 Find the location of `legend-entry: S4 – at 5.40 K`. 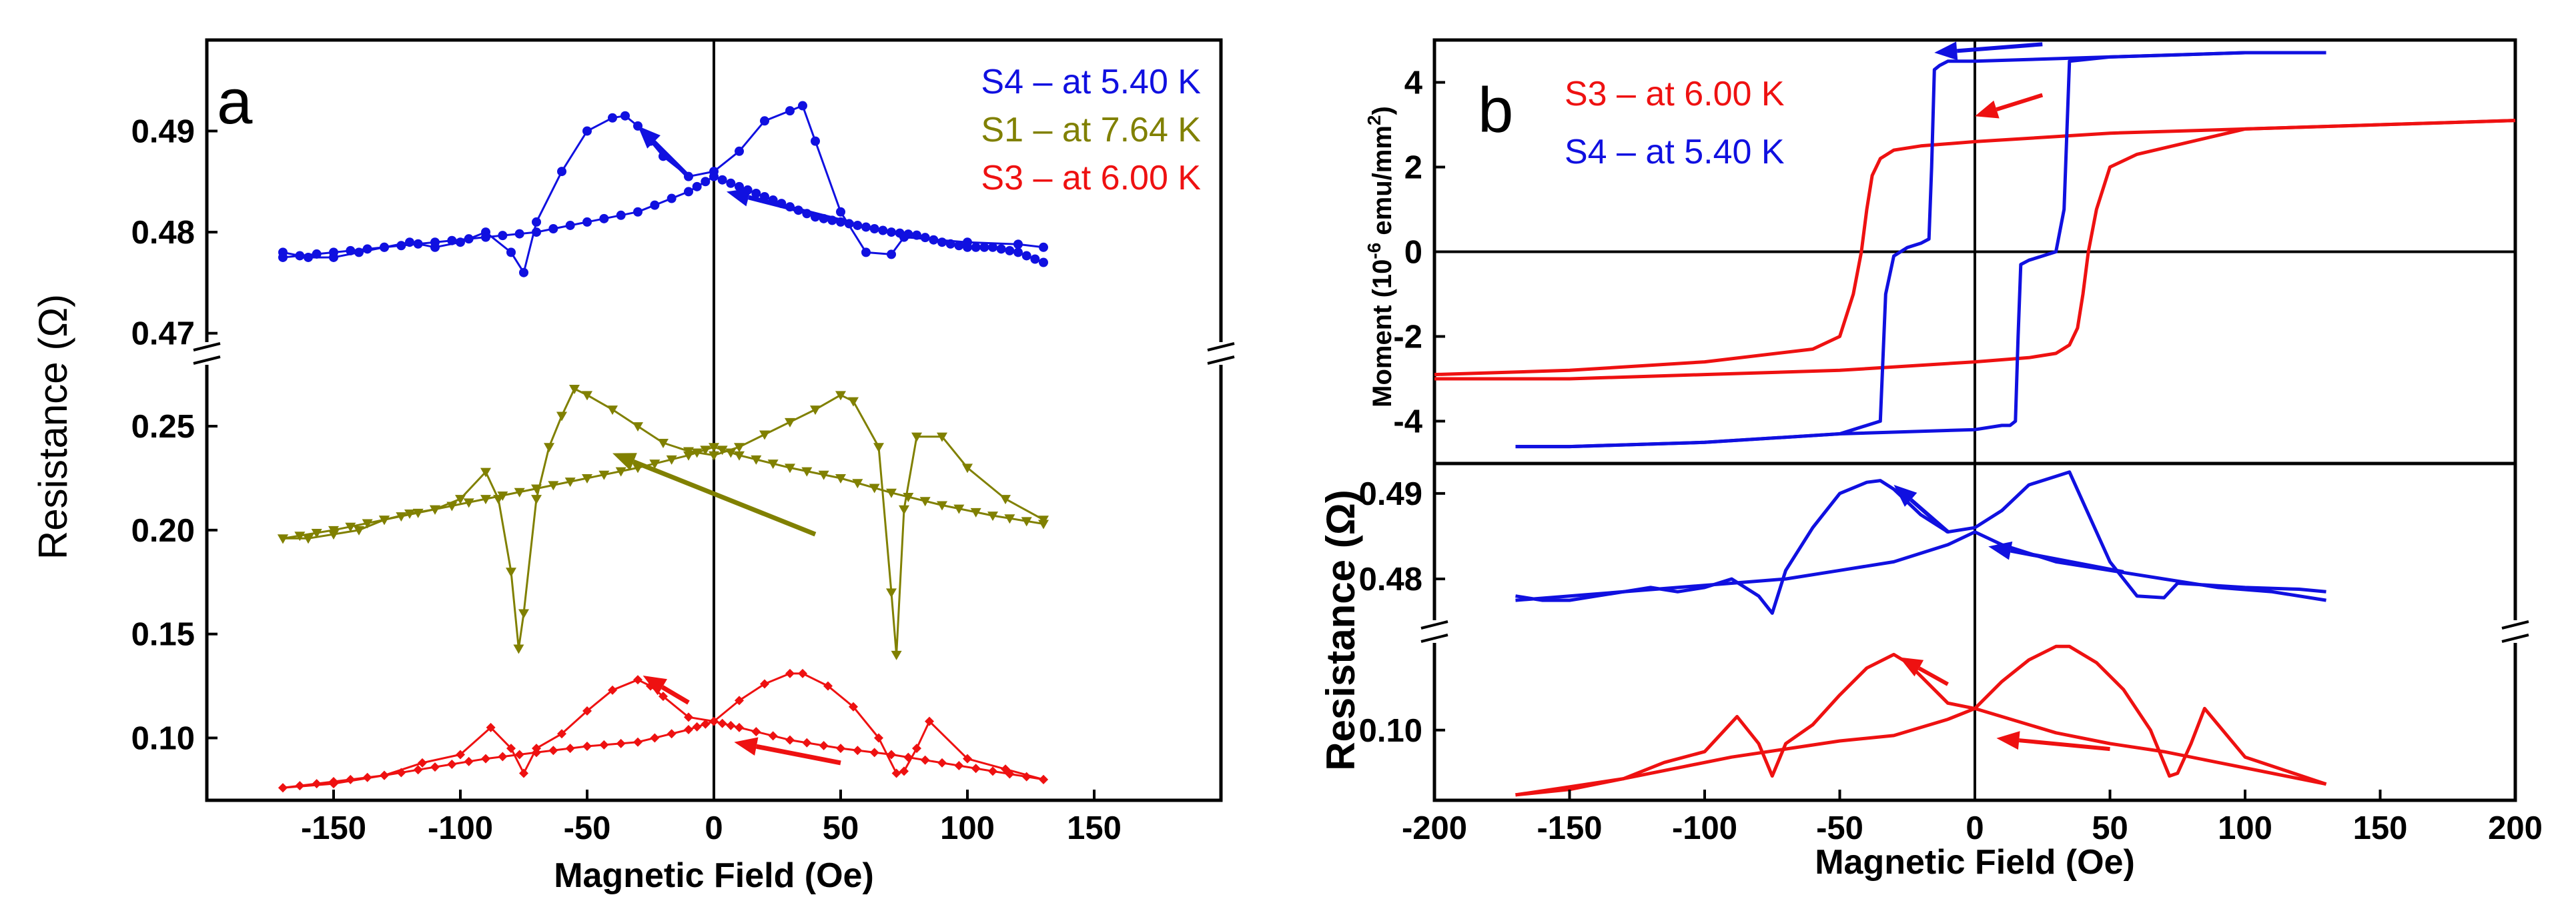

legend-entry: S4 – at 5.40 K is located at coordinates (1091, 82).